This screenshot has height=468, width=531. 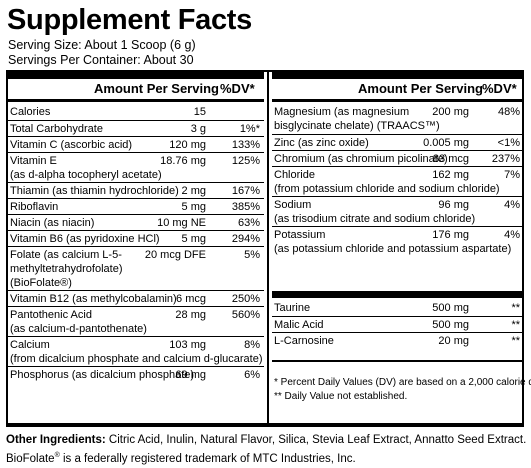 I want to click on nutrient-dv: 7%, so click(x=512, y=175).